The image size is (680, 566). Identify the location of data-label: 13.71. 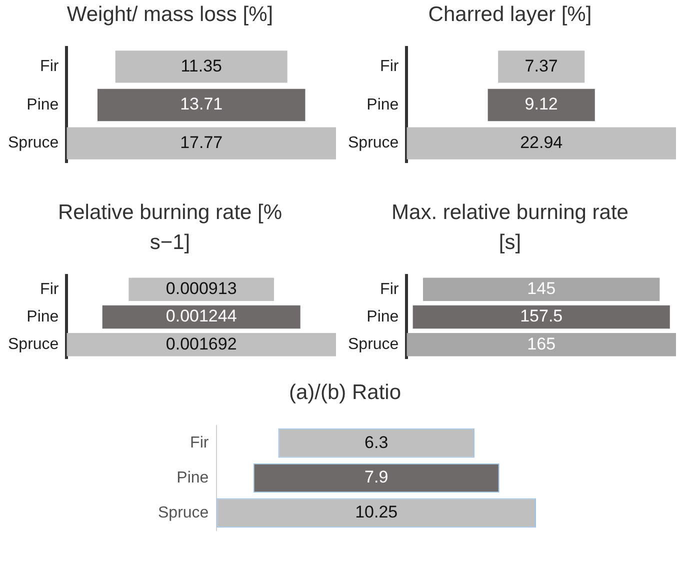
(201, 104).